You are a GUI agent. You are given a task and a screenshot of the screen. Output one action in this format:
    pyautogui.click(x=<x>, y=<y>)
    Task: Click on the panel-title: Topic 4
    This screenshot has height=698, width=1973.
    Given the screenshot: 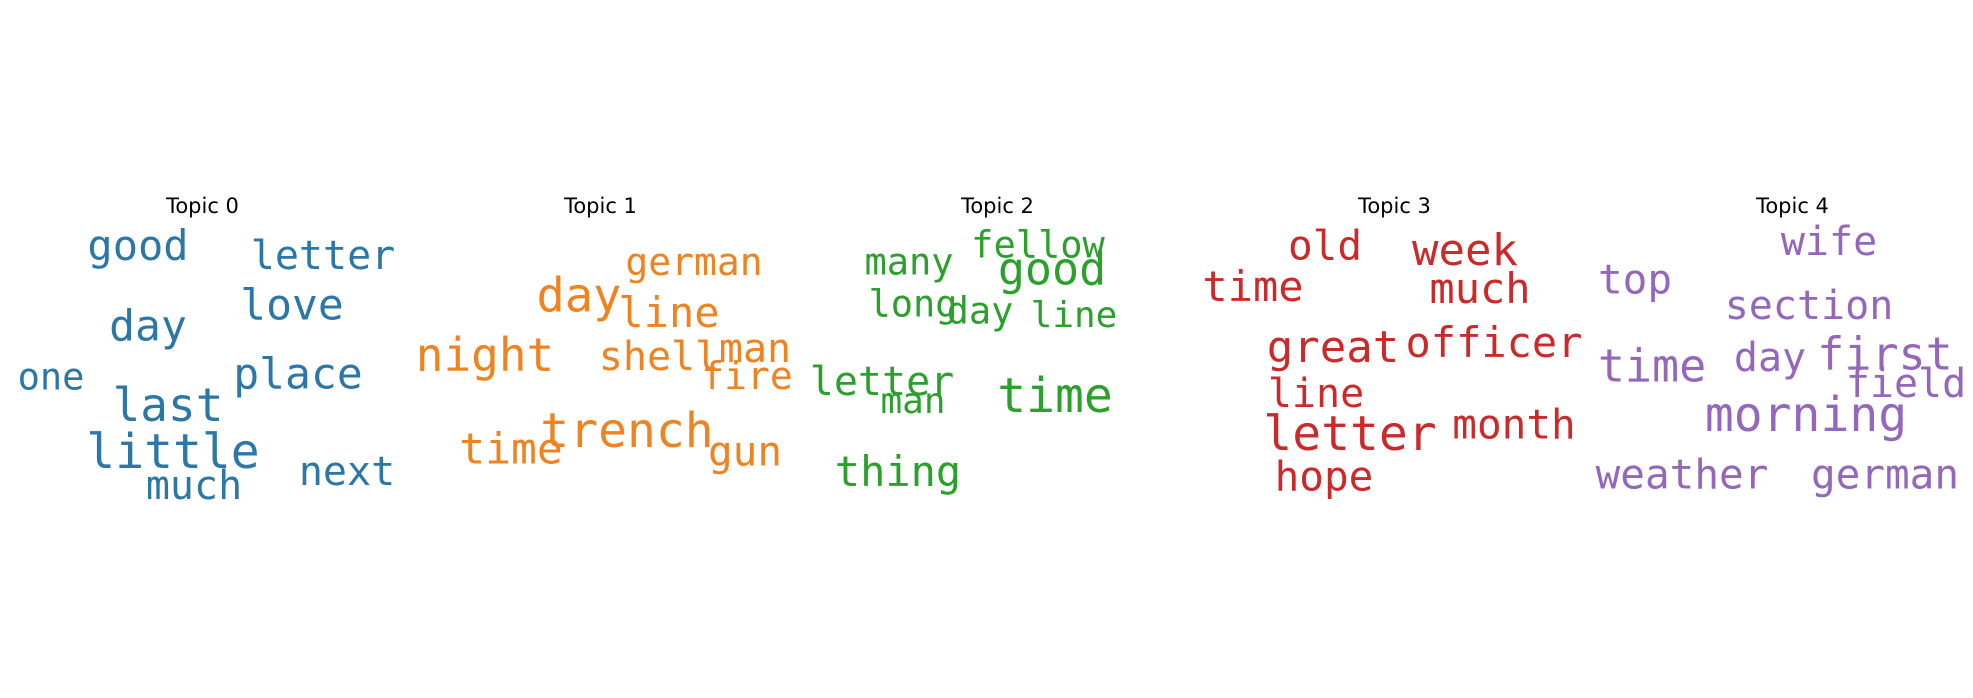 What is the action you would take?
    pyautogui.click(x=1792, y=206)
    